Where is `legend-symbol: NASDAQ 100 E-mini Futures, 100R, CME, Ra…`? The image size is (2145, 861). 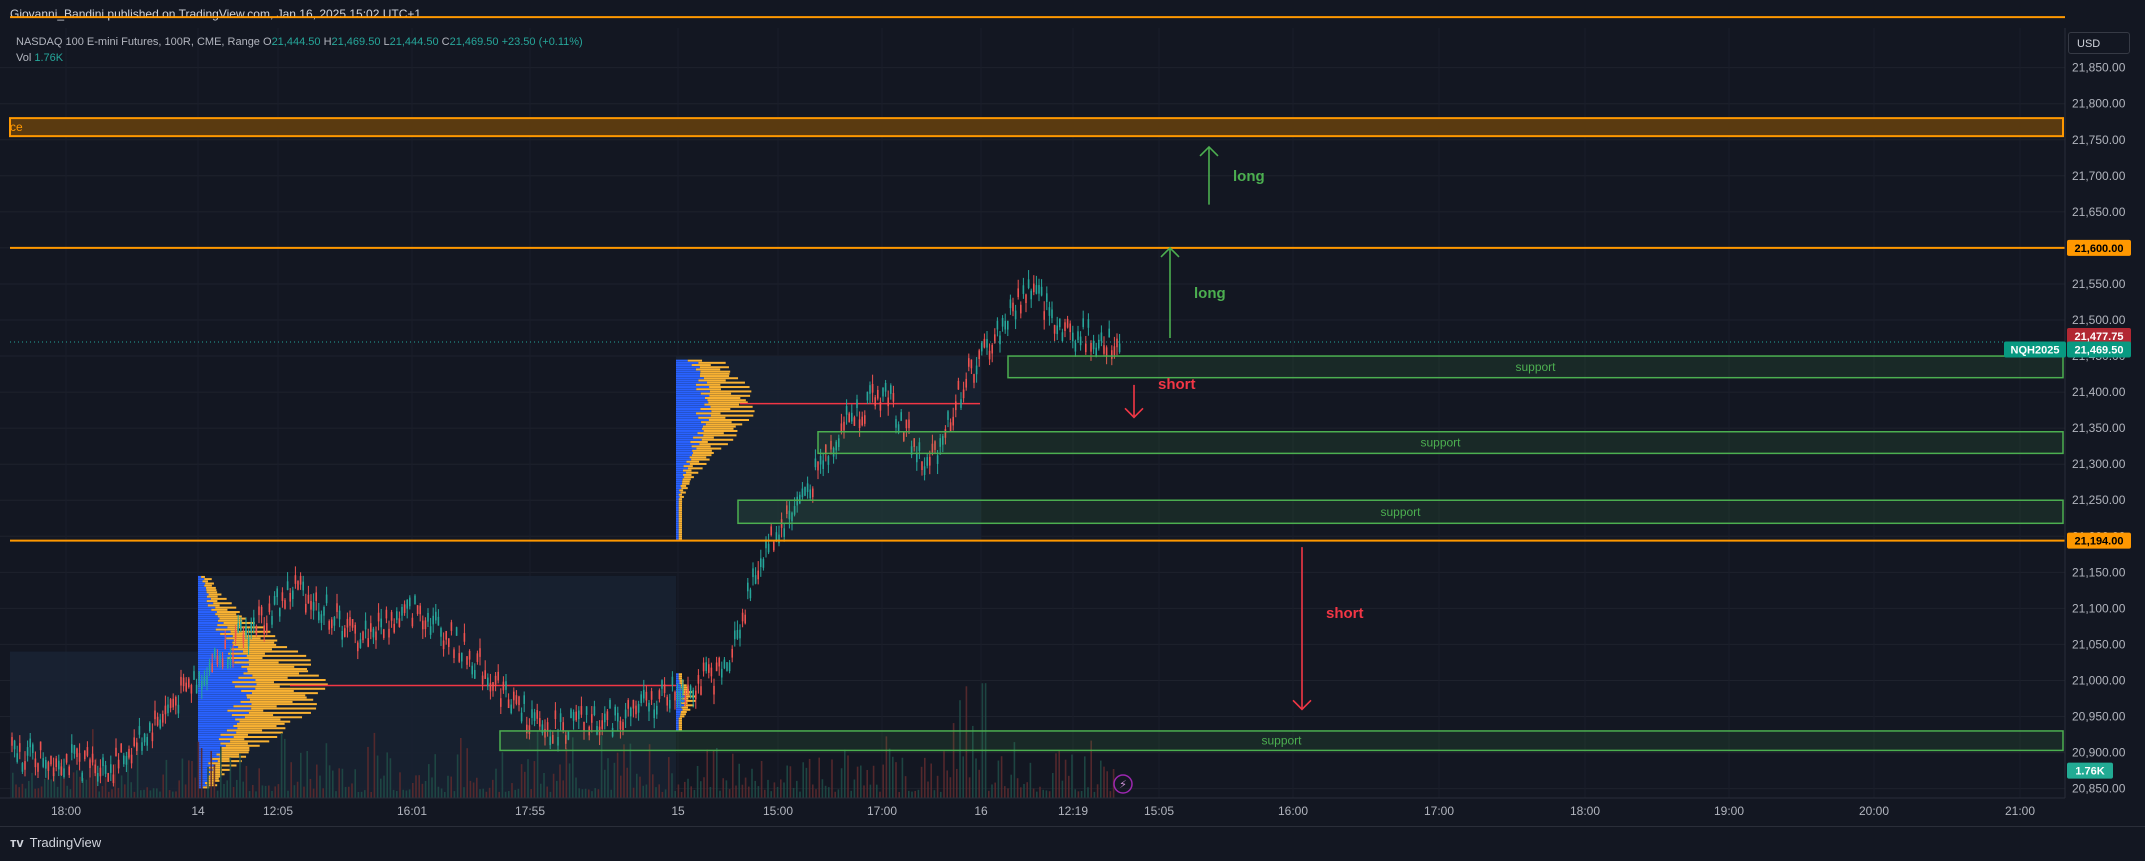 legend-symbol: NASDAQ 100 E-mini Futures, 100R, CME, Ra… is located at coordinates (138, 42).